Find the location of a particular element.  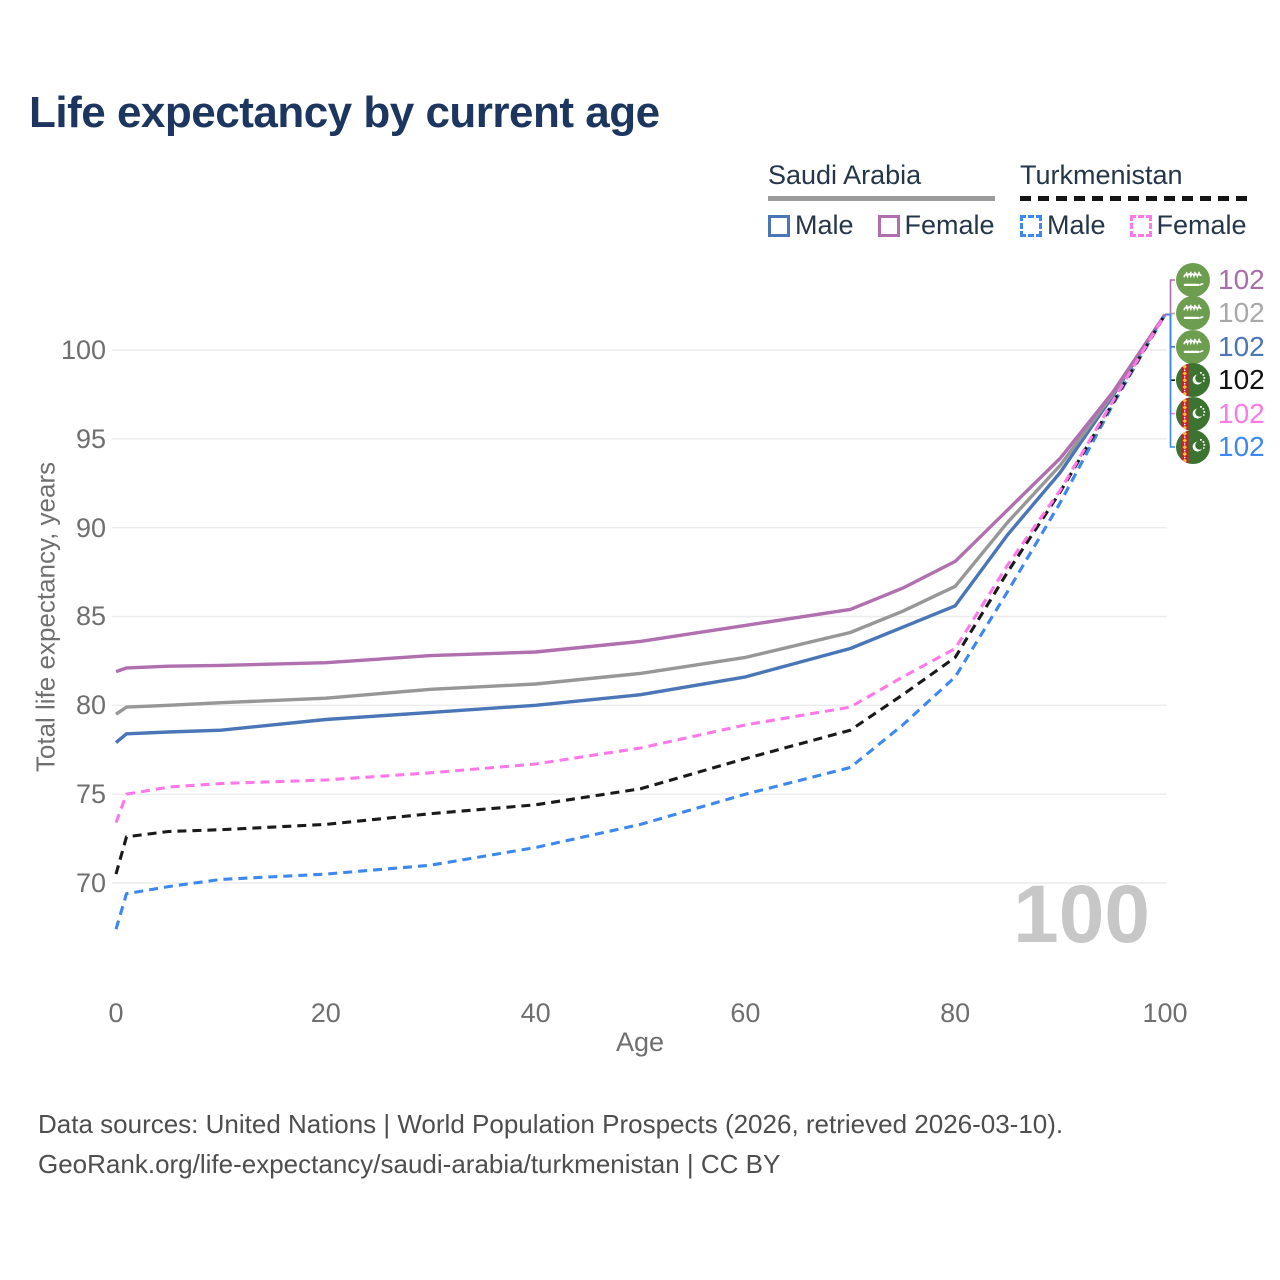

legend-item-turkmenistan-male: Male is located at coordinates (1063, 225).